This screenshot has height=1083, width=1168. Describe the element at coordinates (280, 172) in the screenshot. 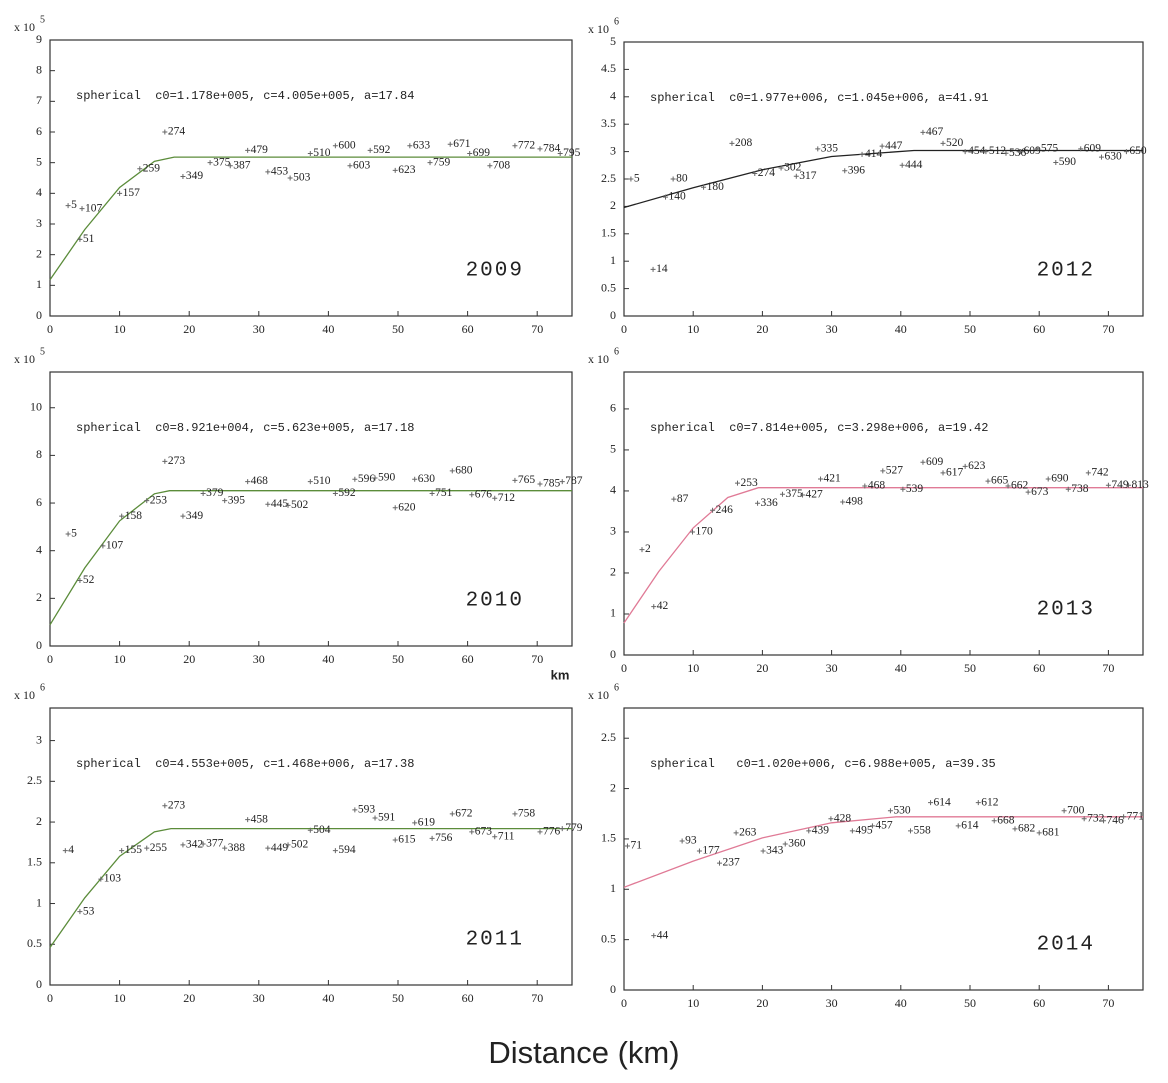

I see `point-label: 453` at that location.